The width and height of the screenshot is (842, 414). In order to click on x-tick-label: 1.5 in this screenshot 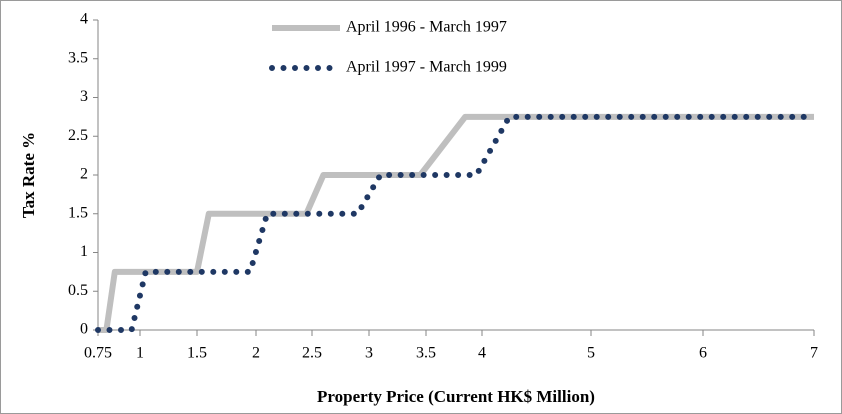, I will do `click(197, 353)`.